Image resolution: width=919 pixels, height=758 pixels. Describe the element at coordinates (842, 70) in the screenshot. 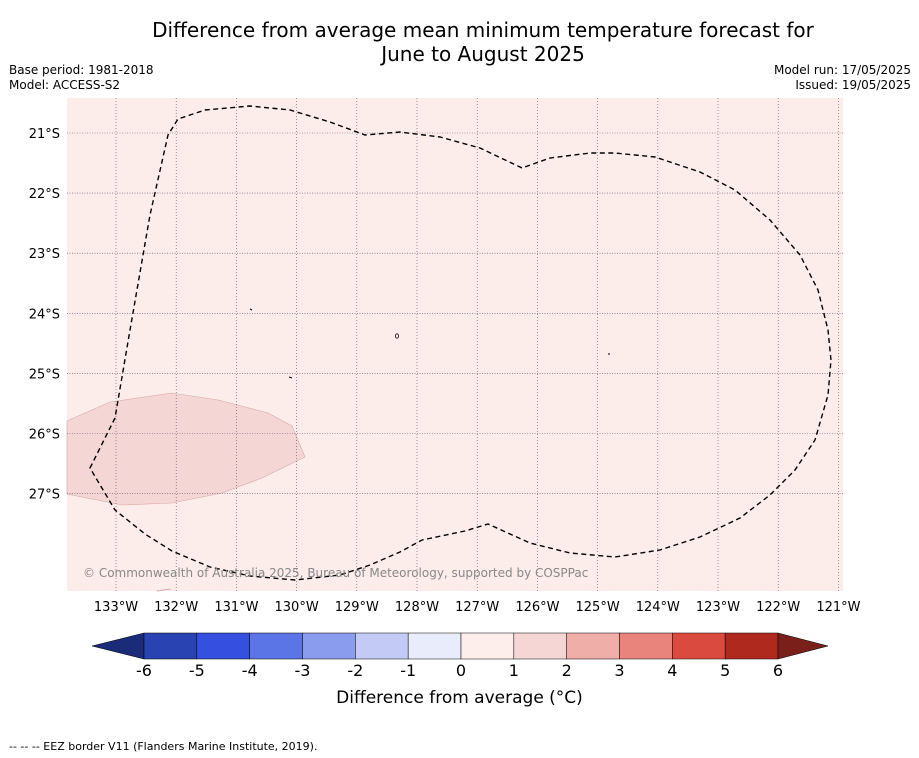

I see `model-run: Model run: 17/05/2025` at that location.